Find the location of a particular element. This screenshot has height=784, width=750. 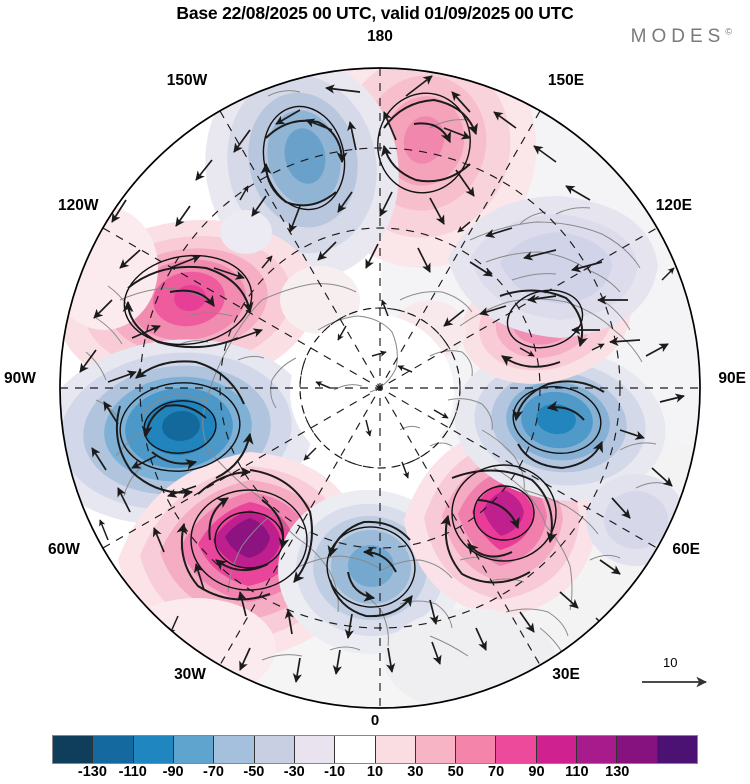

colorbar-tick-label: -70 is located at coordinates (213, 772).